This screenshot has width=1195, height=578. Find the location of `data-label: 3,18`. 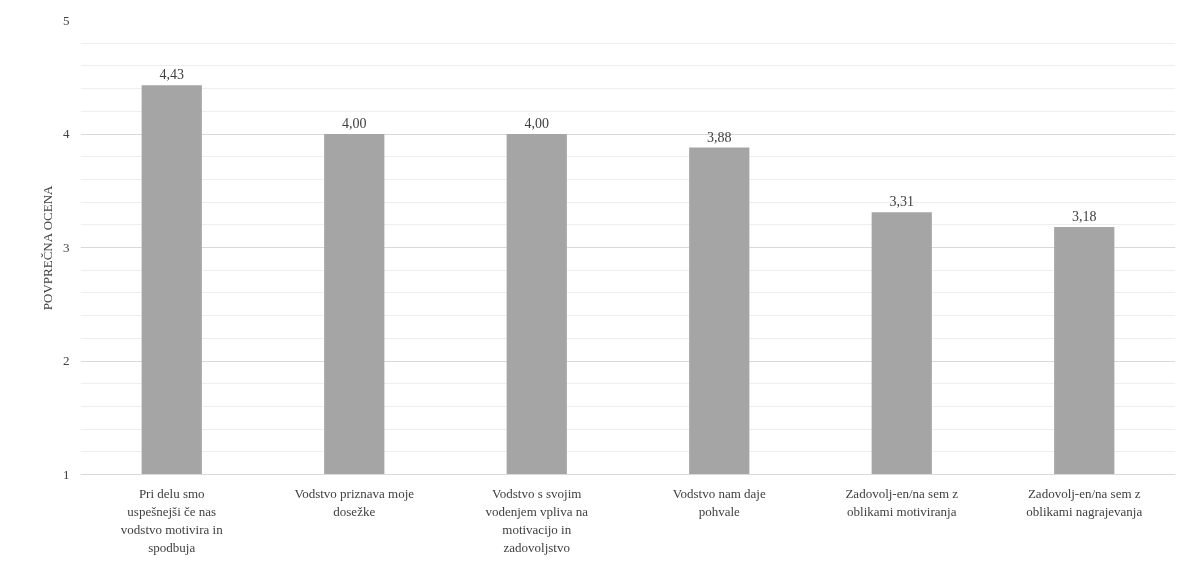

data-label: 3,18 is located at coordinates (1084, 217).